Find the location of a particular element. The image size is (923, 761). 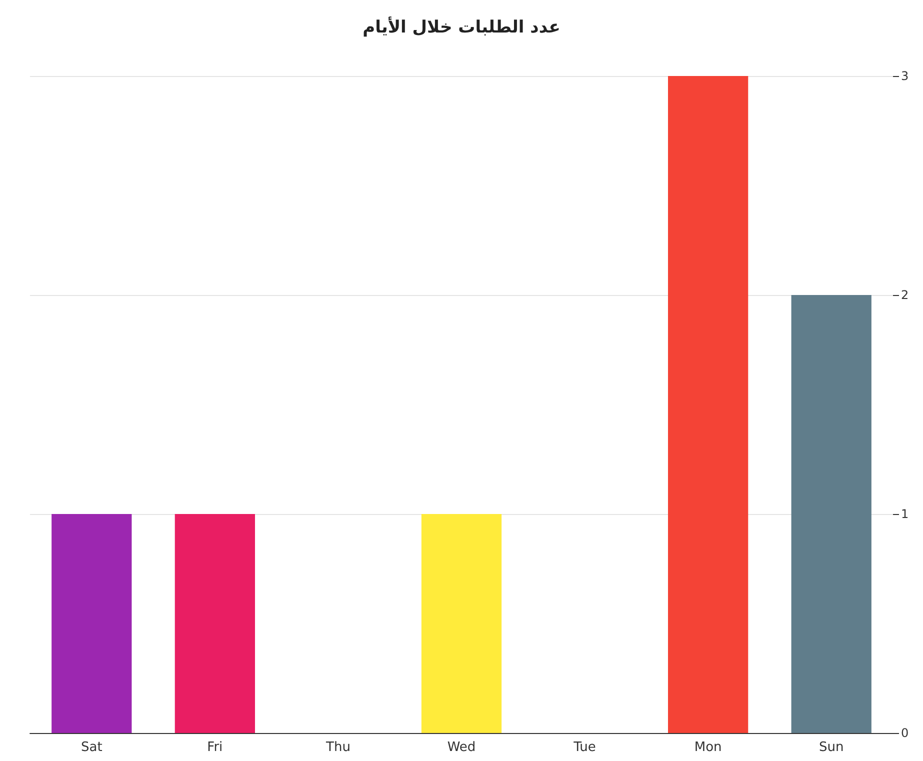

x-tick-label: Tue is located at coordinates (584, 747).